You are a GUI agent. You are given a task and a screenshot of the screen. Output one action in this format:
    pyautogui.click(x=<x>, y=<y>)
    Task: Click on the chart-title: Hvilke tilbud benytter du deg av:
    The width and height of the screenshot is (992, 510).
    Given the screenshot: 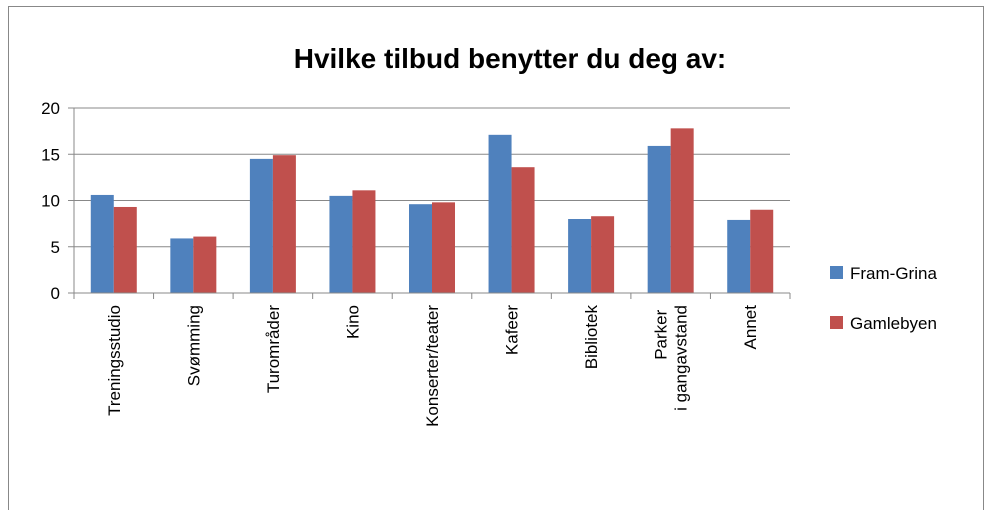 What is the action you would take?
    pyautogui.click(x=510, y=58)
    